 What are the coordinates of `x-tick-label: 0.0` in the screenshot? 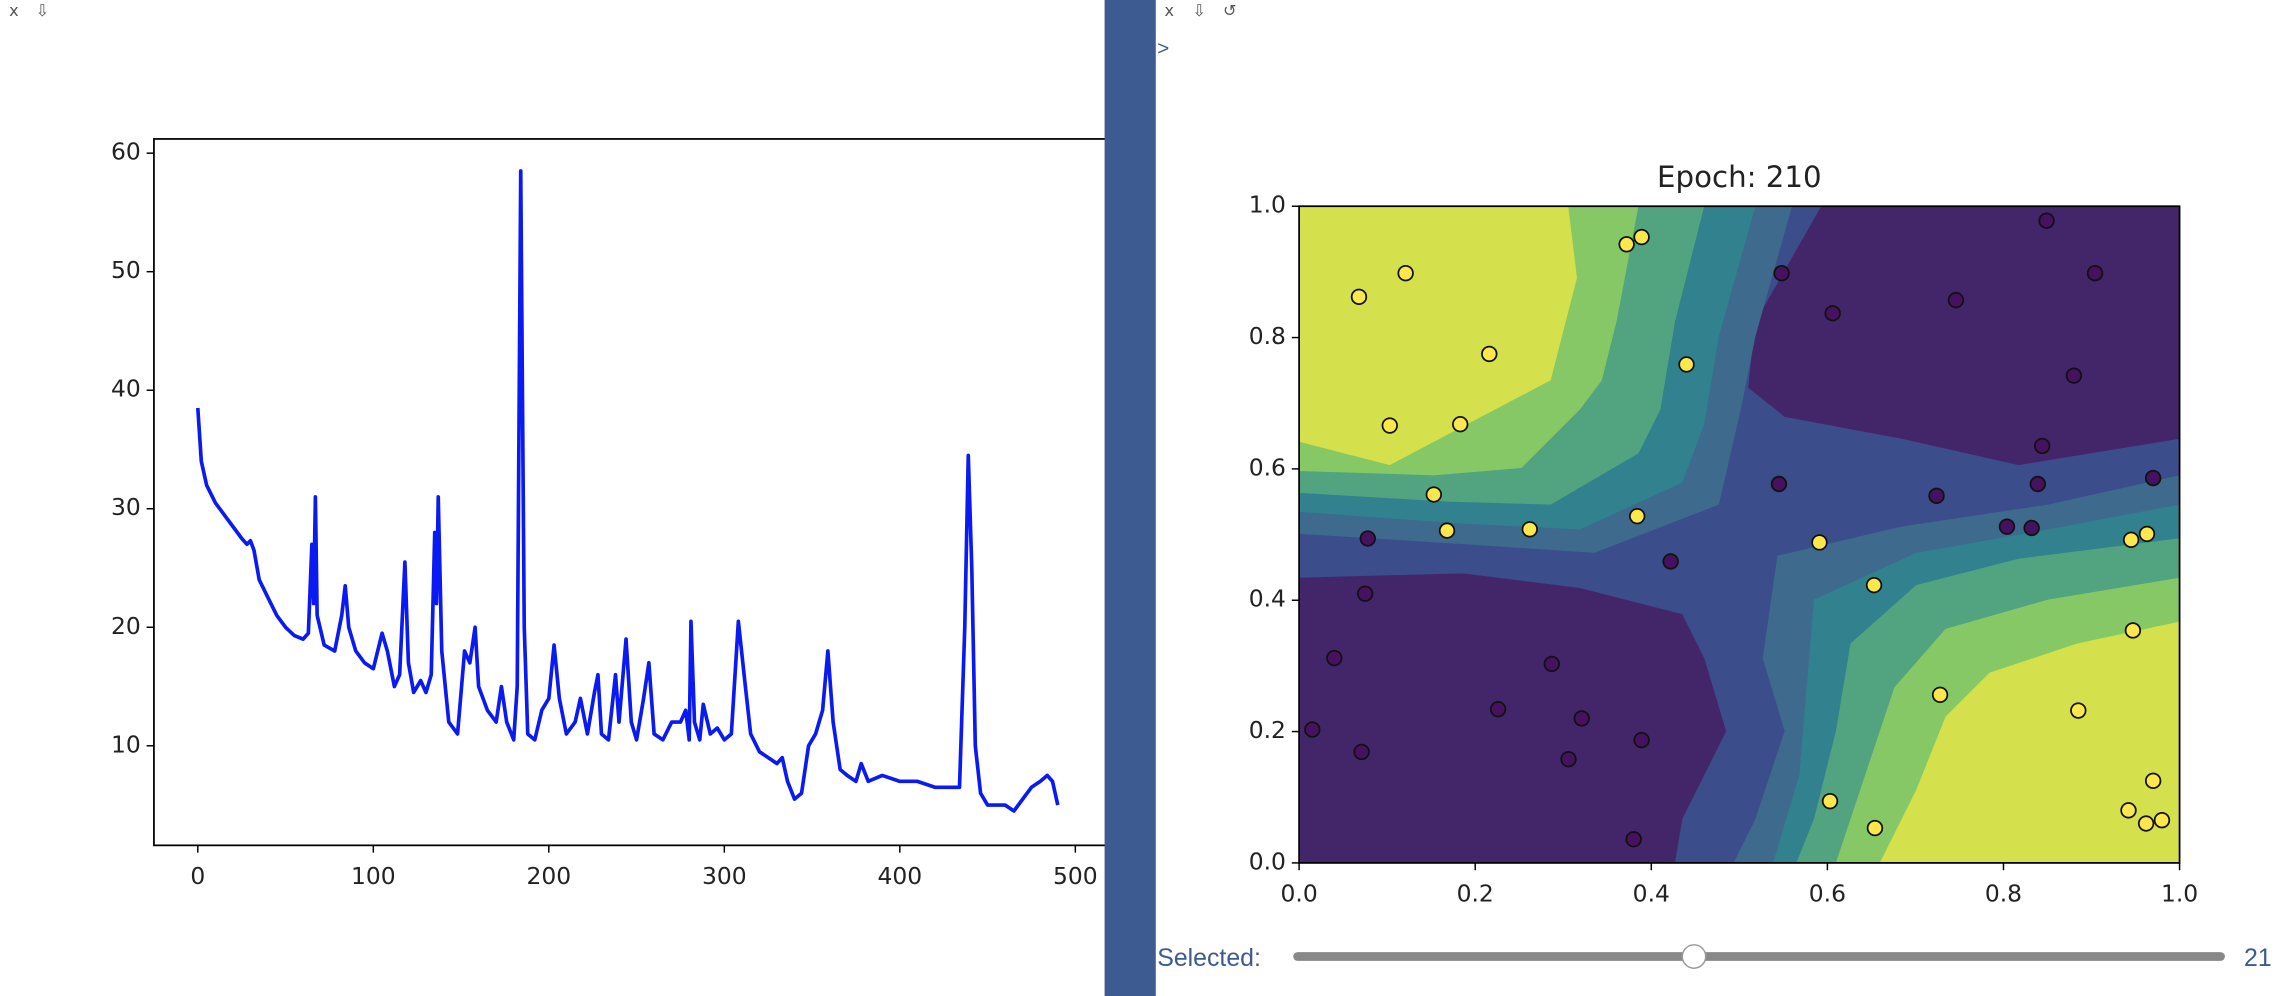 It's located at (1299, 894).